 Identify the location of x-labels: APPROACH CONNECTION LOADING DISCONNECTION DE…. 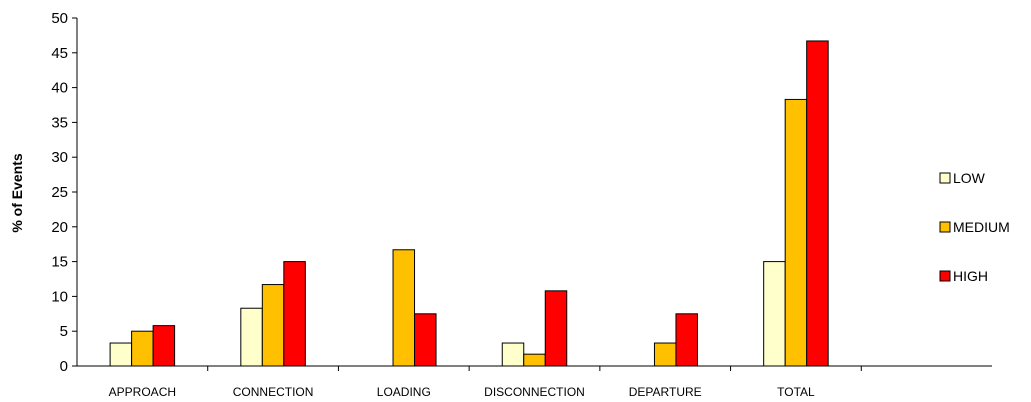
(485, 382).